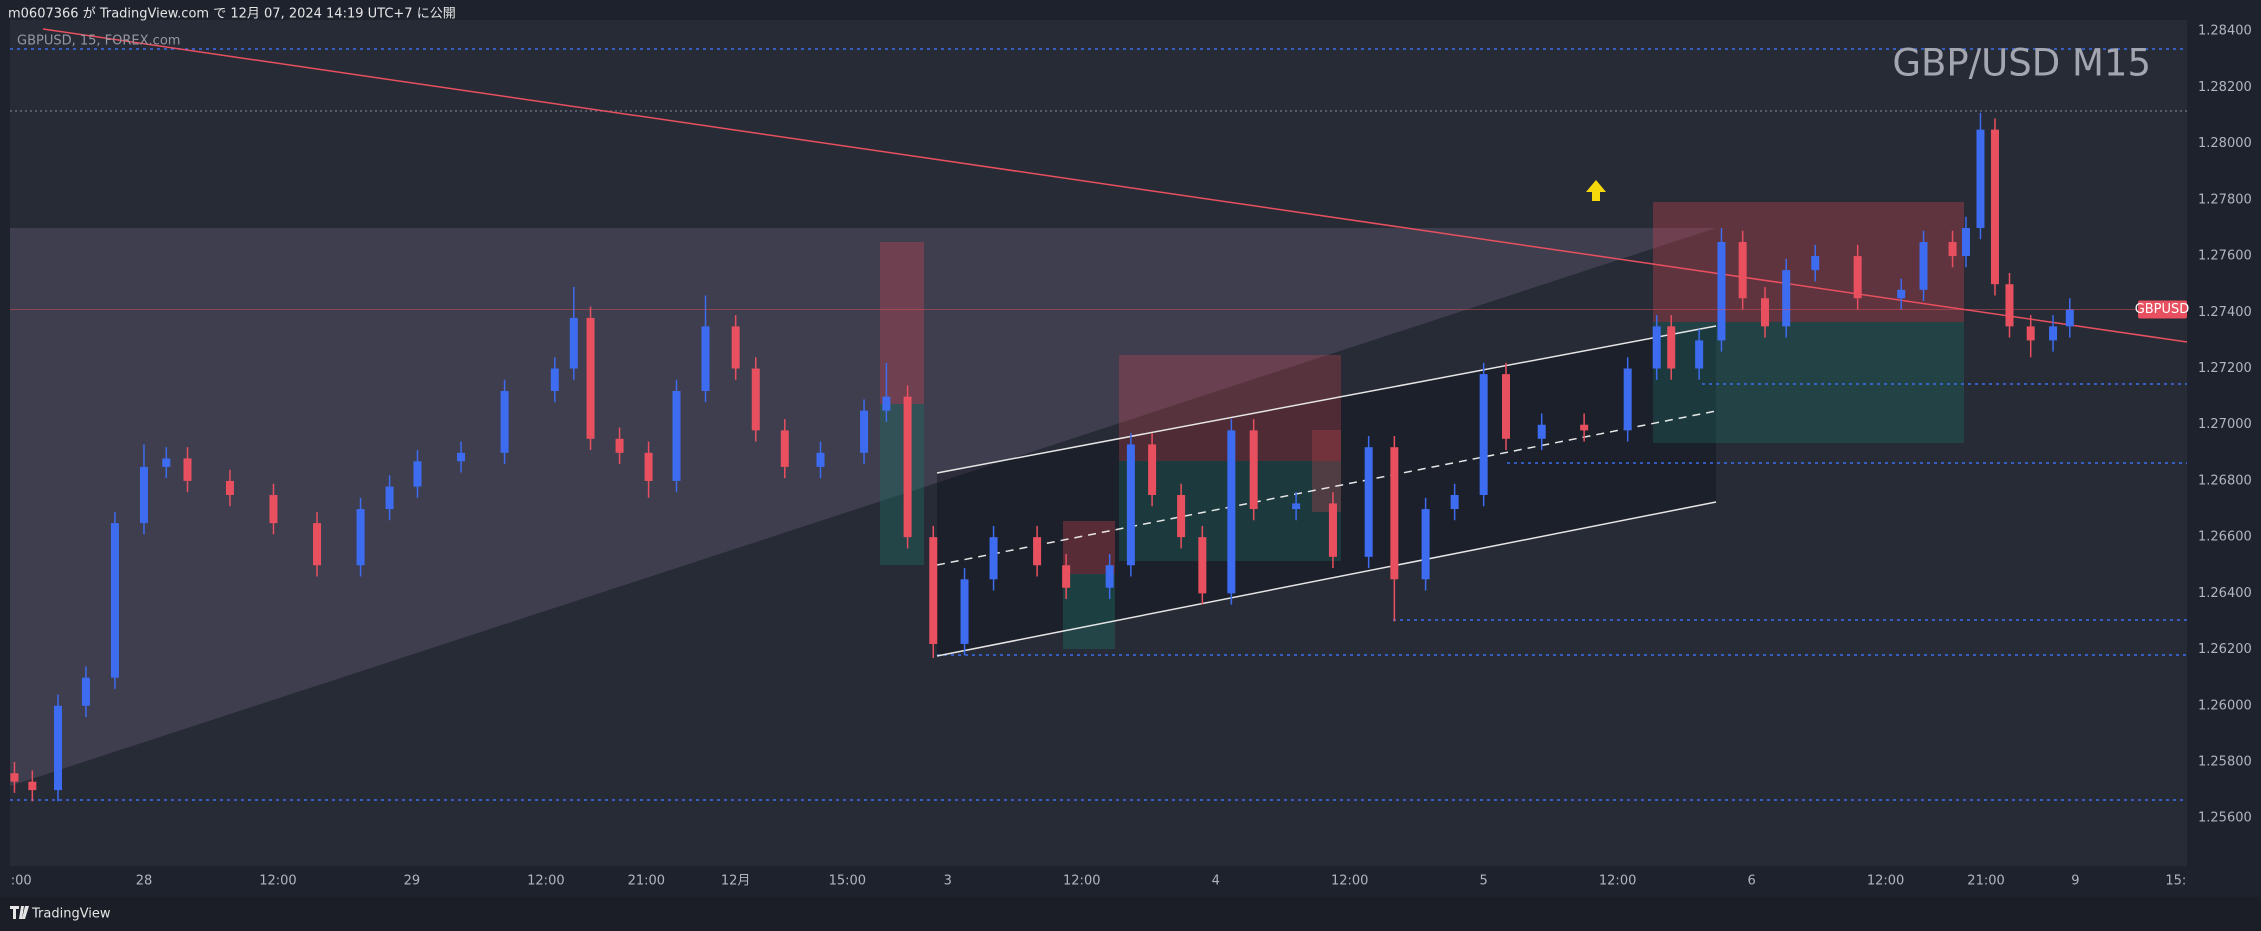  Describe the element at coordinates (2075, 881) in the screenshot. I see `x-tick-label: 9` at that location.